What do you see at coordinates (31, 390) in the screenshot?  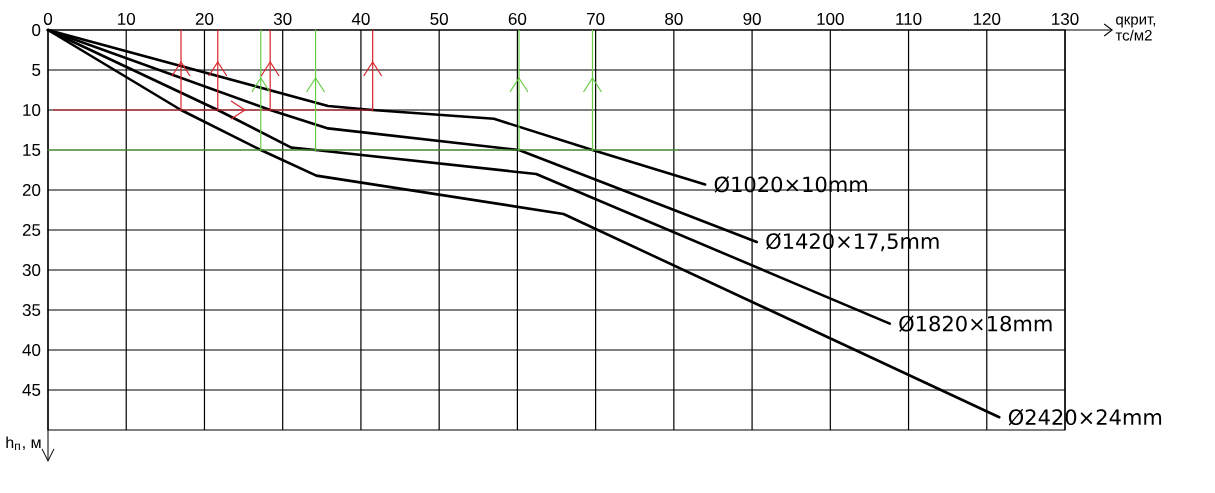 I see `y-tick-label: 45` at bounding box center [31, 390].